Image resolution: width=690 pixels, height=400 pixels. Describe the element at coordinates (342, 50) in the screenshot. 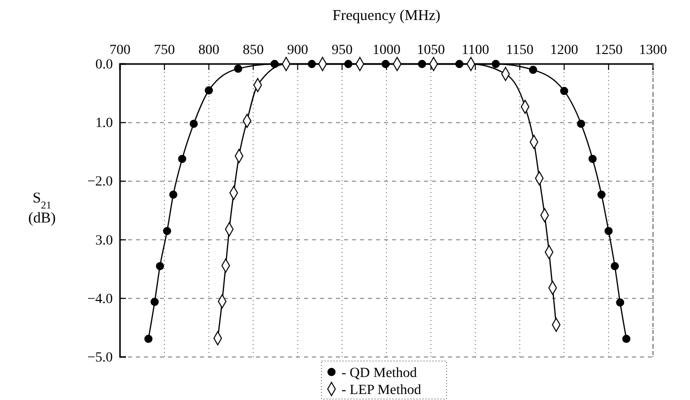

I see `x-tick-label: 950` at that location.